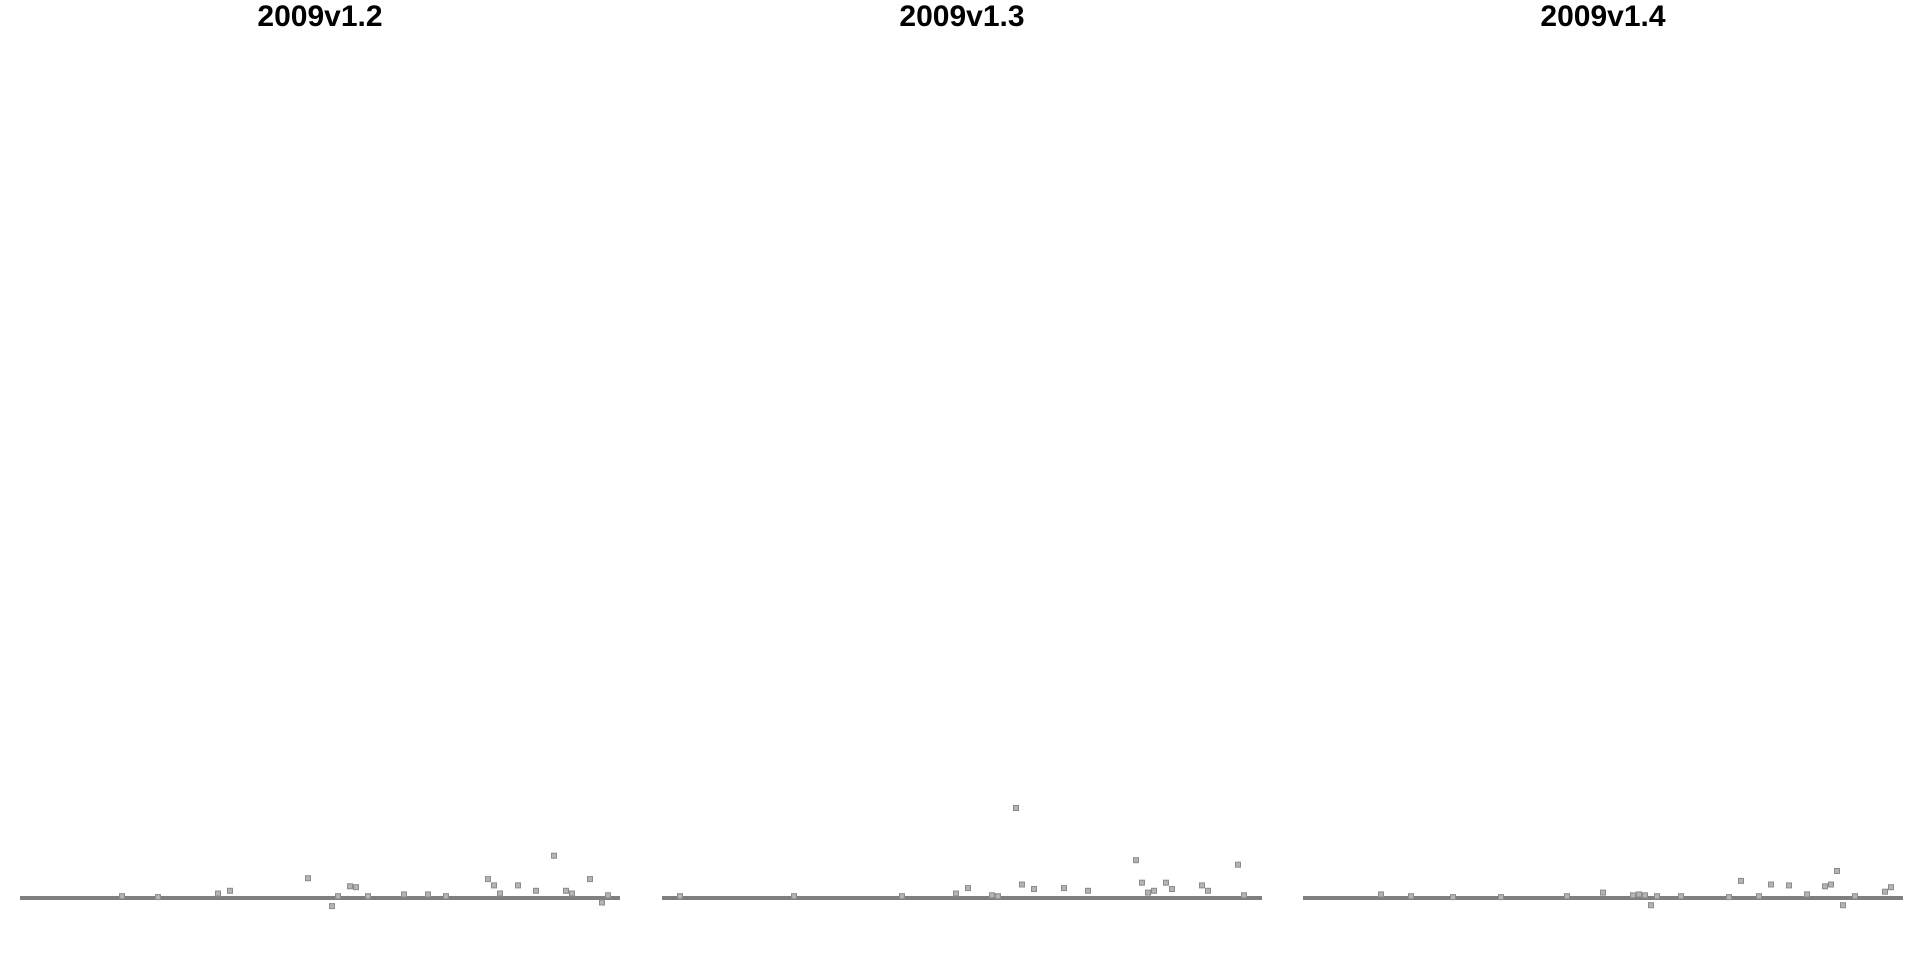  Describe the element at coordinates (319, 16) in the screenshot. I see `panel-title: 2009v1.2` at that location.